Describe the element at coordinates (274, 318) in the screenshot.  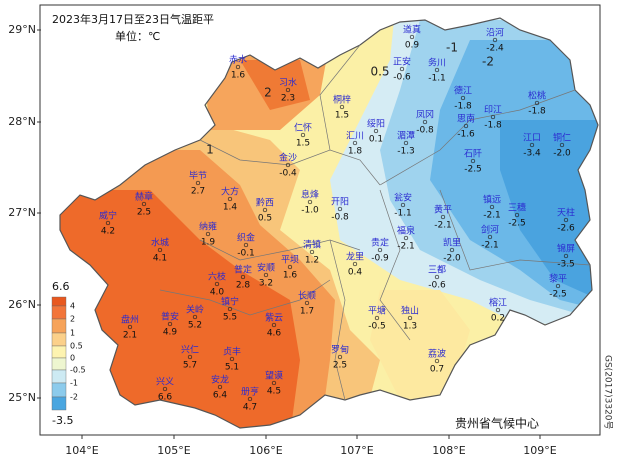
I see `station-name: 紫云` at that location.